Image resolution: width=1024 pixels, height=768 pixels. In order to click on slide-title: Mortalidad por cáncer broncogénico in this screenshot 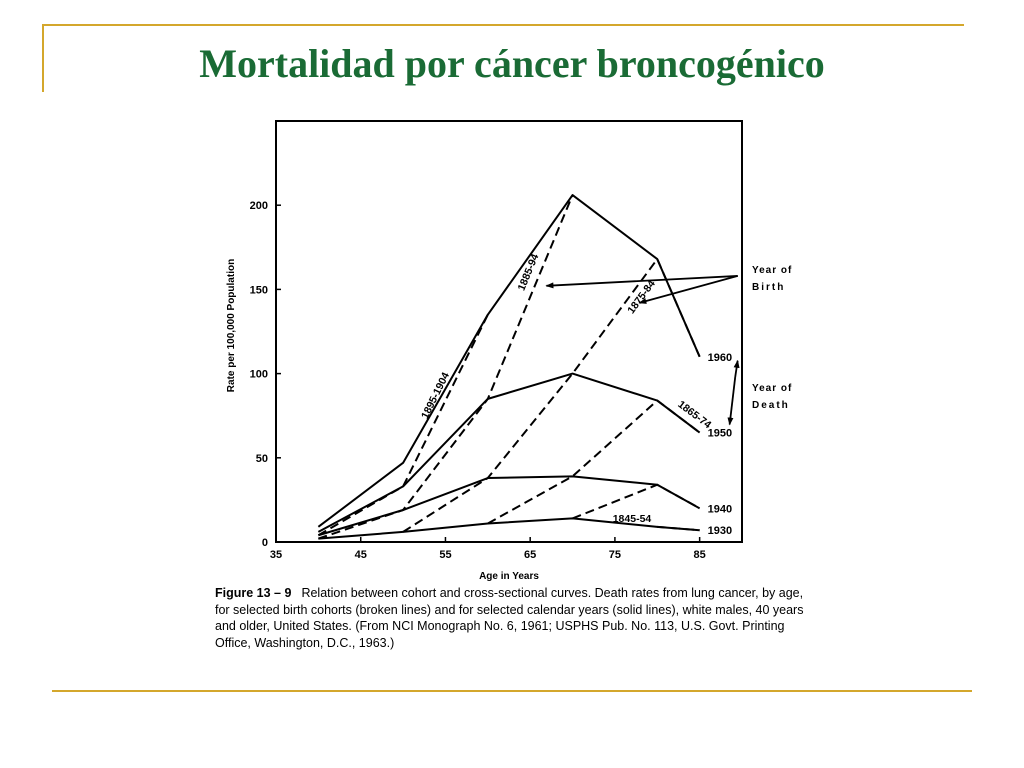, I will do `click(512, 63)`.